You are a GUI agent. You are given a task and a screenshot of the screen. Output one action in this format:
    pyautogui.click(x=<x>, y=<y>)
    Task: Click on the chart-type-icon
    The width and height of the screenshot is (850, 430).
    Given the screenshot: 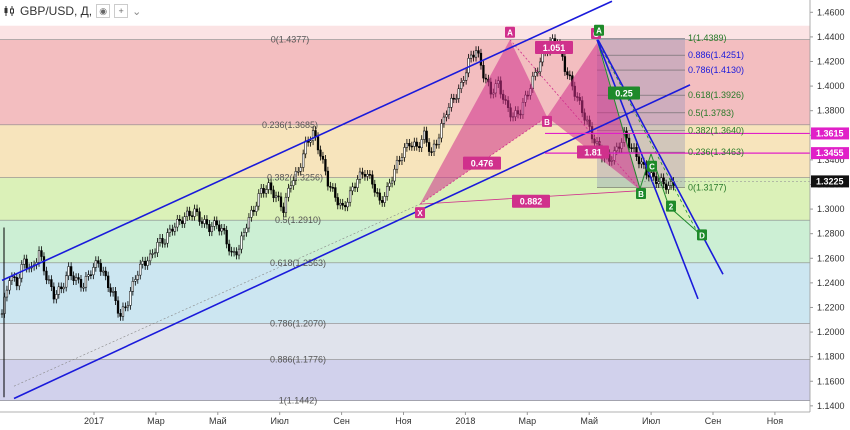 What is the action you would take?
    pyautogui.click(x=9, y=11)
    